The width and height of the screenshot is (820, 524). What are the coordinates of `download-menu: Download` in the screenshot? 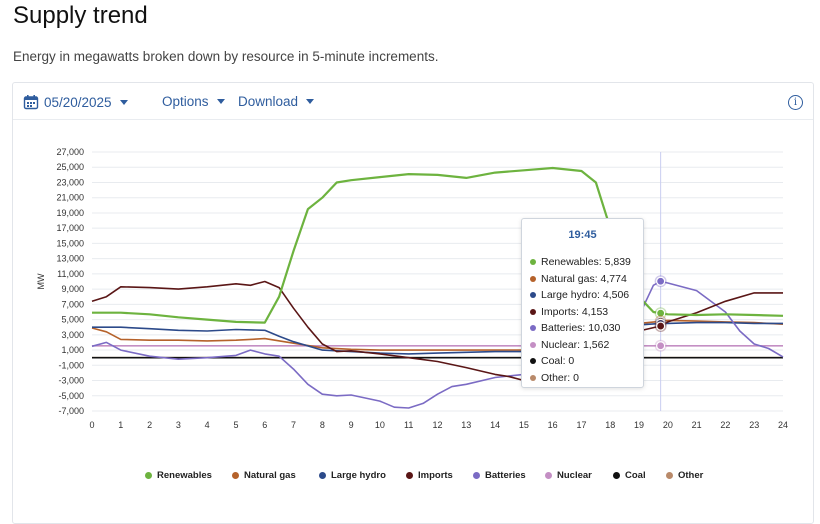 It's located at (276, 101).